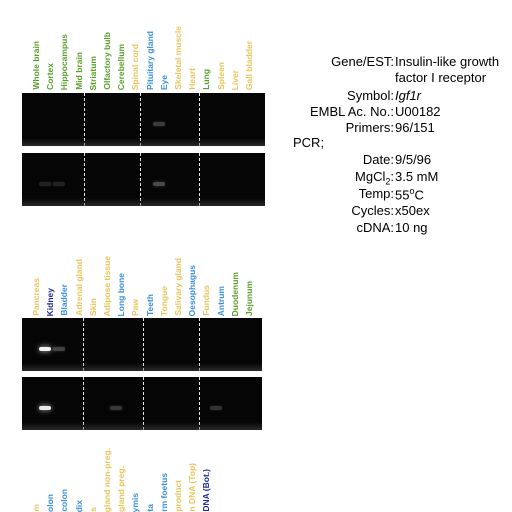 The width and height of the screenshot is (512, 512). What do you see at coordinates (163, 300) in the screenshot?
I see `lane-label: Tongue` at bounding box center [163, 300].